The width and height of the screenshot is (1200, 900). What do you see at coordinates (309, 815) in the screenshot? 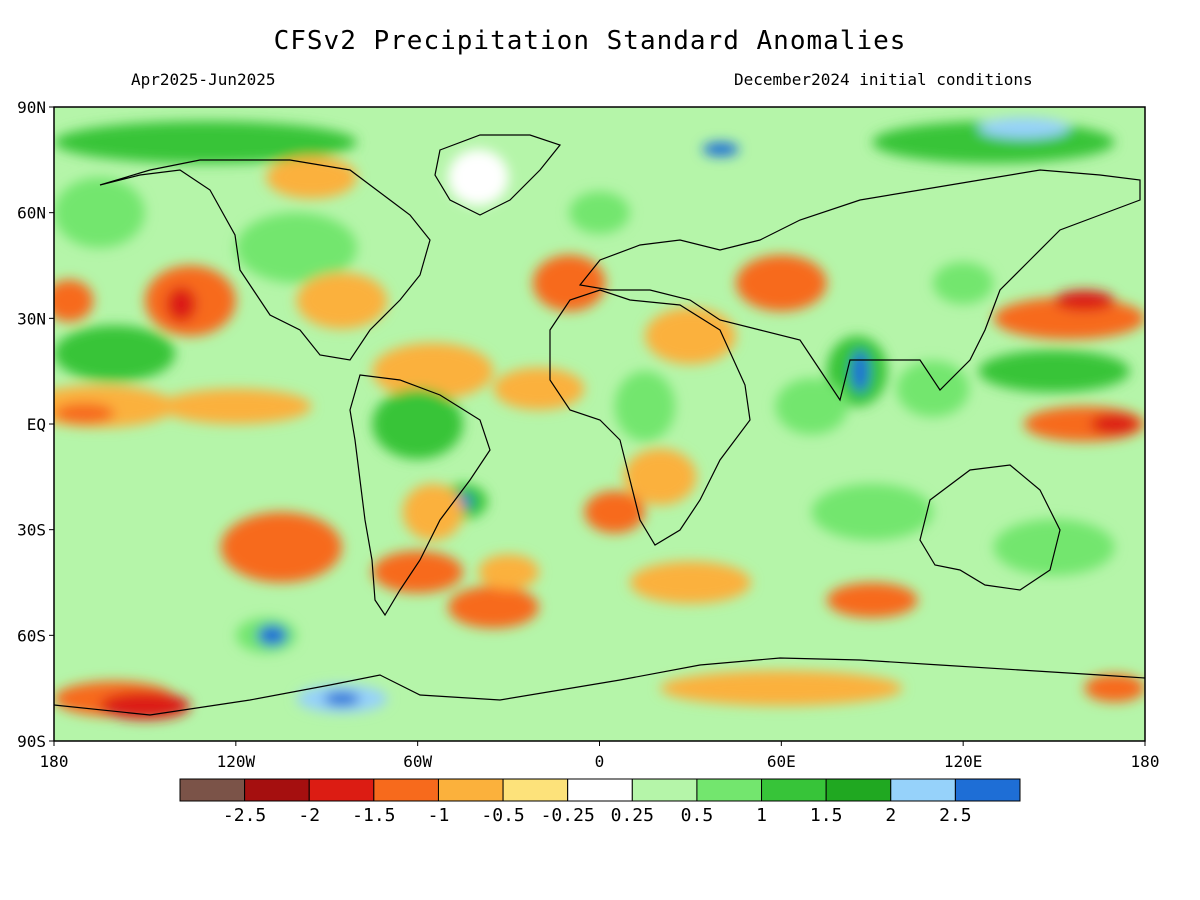
I see `colorbar-label: -2` at bounding box center [309, 815].